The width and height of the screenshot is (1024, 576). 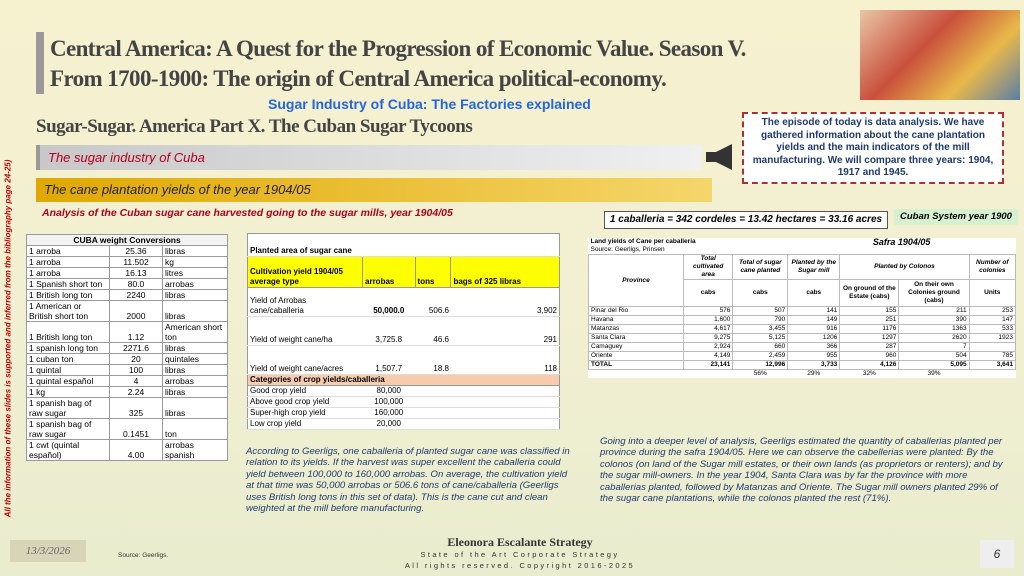 I want to click on table-cell: 2.24, so click(x=136, y=392).